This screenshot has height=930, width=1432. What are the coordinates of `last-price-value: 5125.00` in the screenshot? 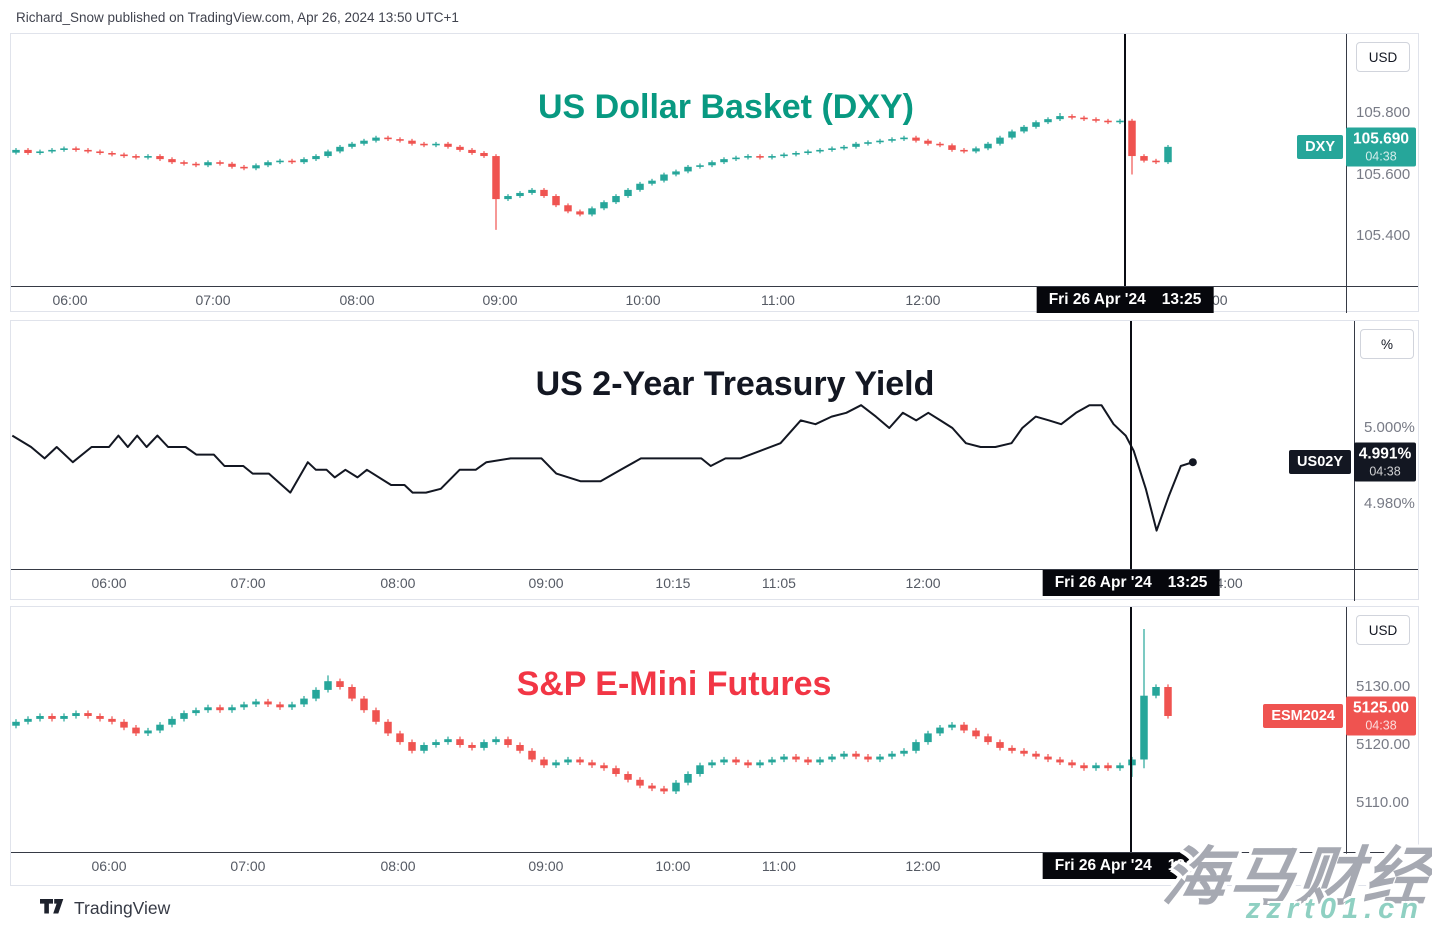 It's located at (1381, 708).